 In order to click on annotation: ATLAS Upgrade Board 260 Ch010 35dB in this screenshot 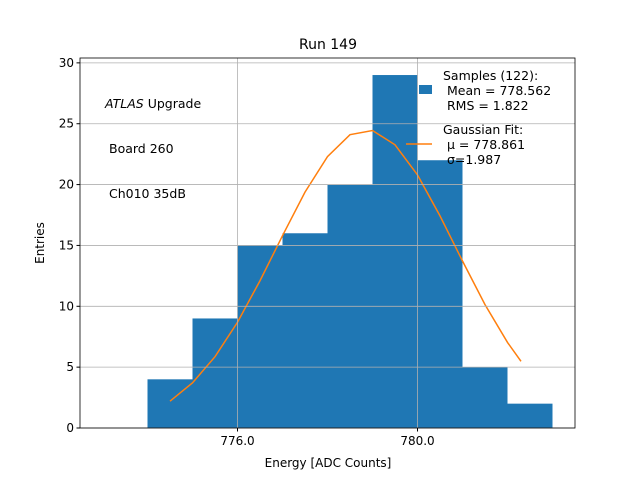, I will do `click(153, 141)`.